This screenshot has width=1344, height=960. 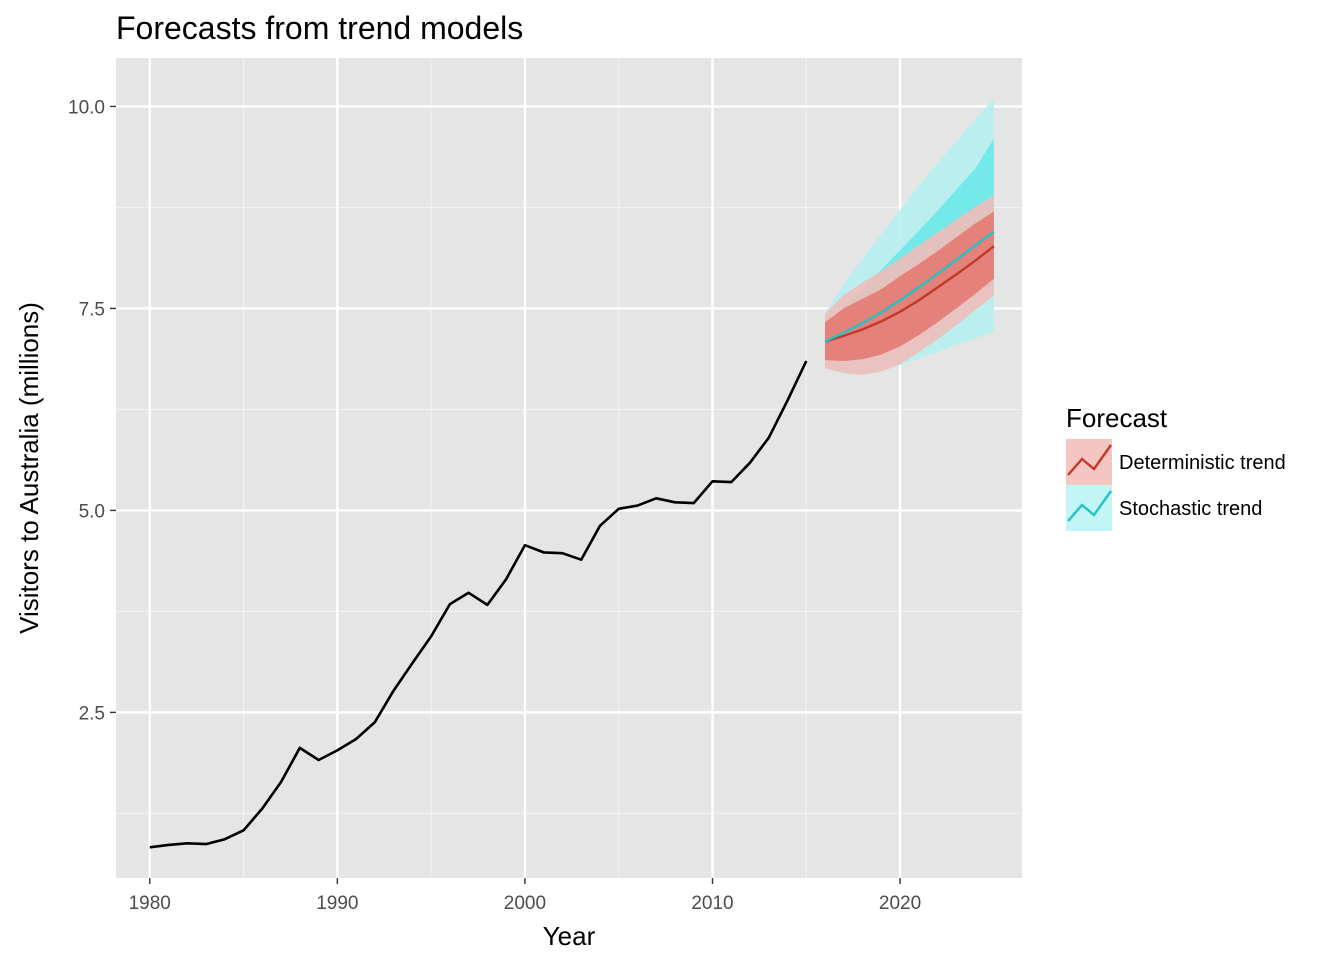 What do you see at coordinates (525, 903) in the screenshot?
I see `x-tick-label: 2000` at bounding box center [525, 903].